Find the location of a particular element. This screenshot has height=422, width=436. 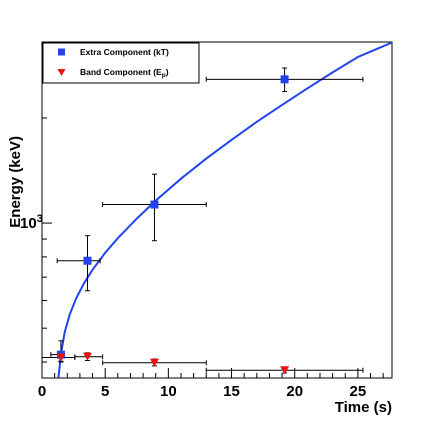

legend-marker-band is located at coordinates (61, 72).